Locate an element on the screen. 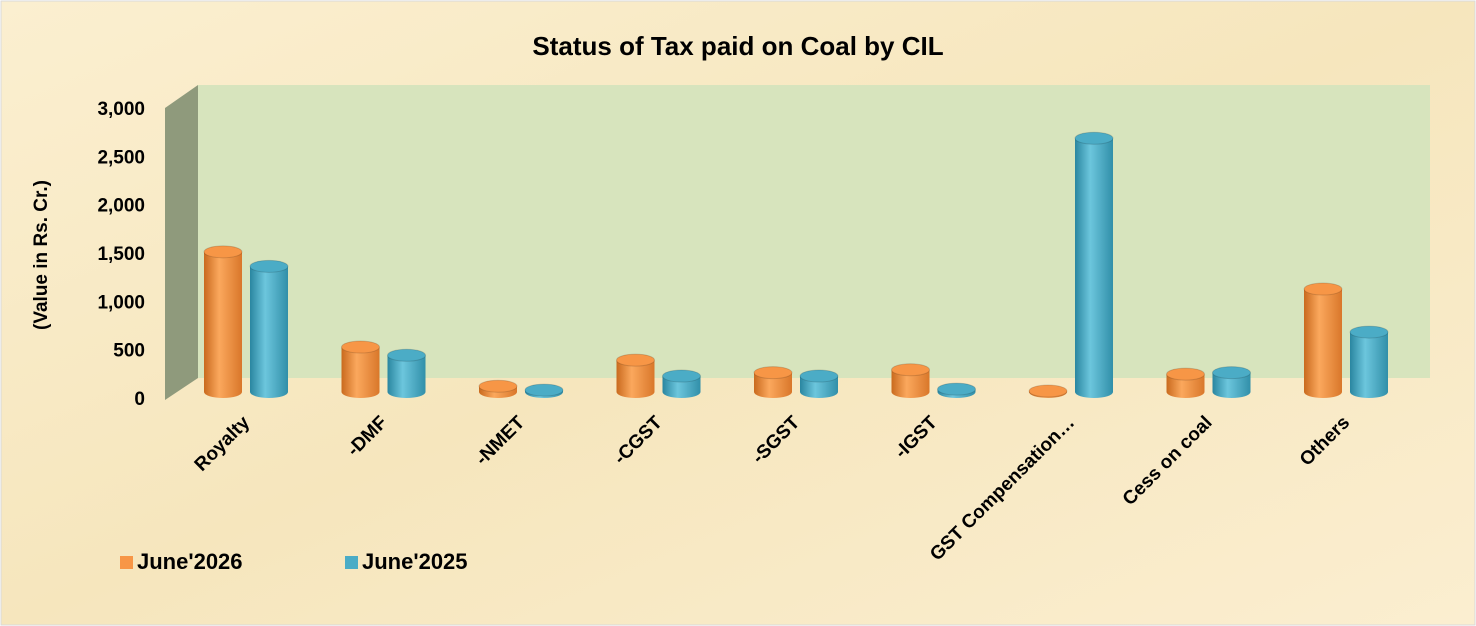 Image resolution: width=1476 pixels, height=626 pixels. legend-label: June'2026 is located at coordinates (190, 561).